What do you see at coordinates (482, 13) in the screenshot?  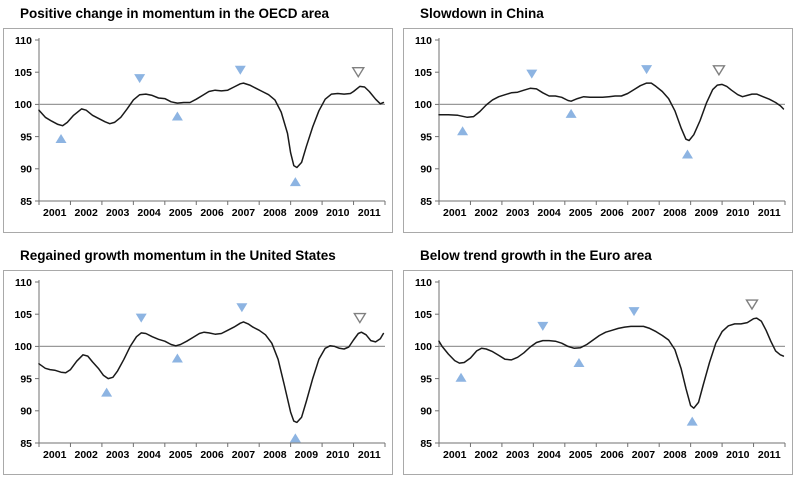 I see `chart-title: Slowdown in China` at bounding box center [482, 13].